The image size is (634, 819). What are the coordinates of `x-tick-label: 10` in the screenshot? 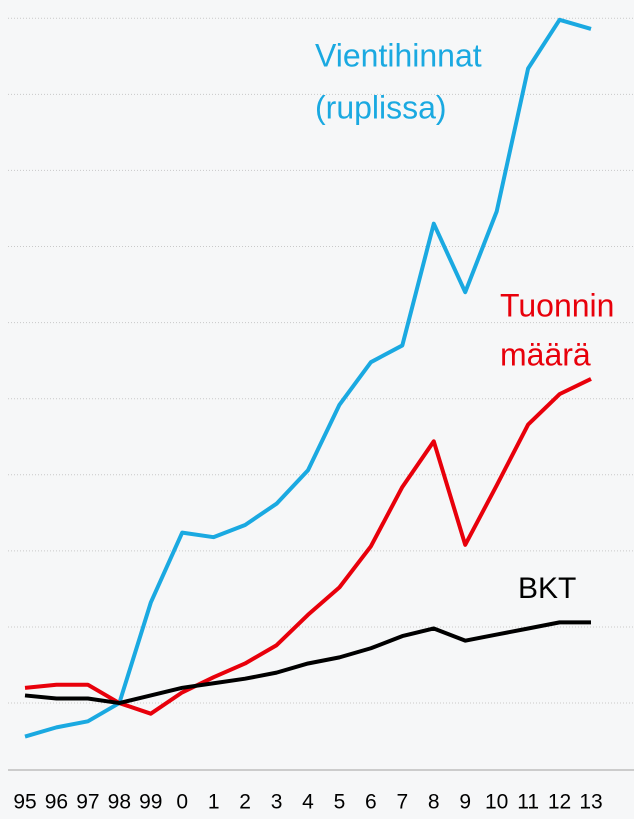 It's located at (496, 802).